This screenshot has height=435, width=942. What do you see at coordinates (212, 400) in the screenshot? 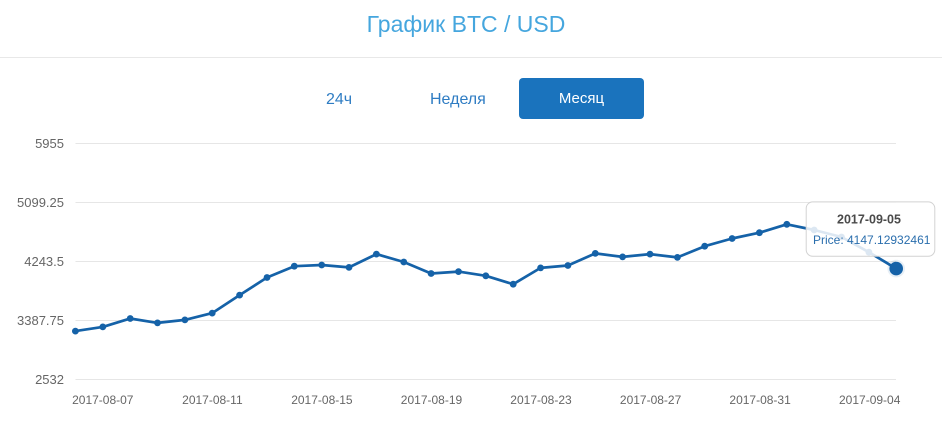
I see `svg-text: 2017-08-11` at bounding box center [212, 400].